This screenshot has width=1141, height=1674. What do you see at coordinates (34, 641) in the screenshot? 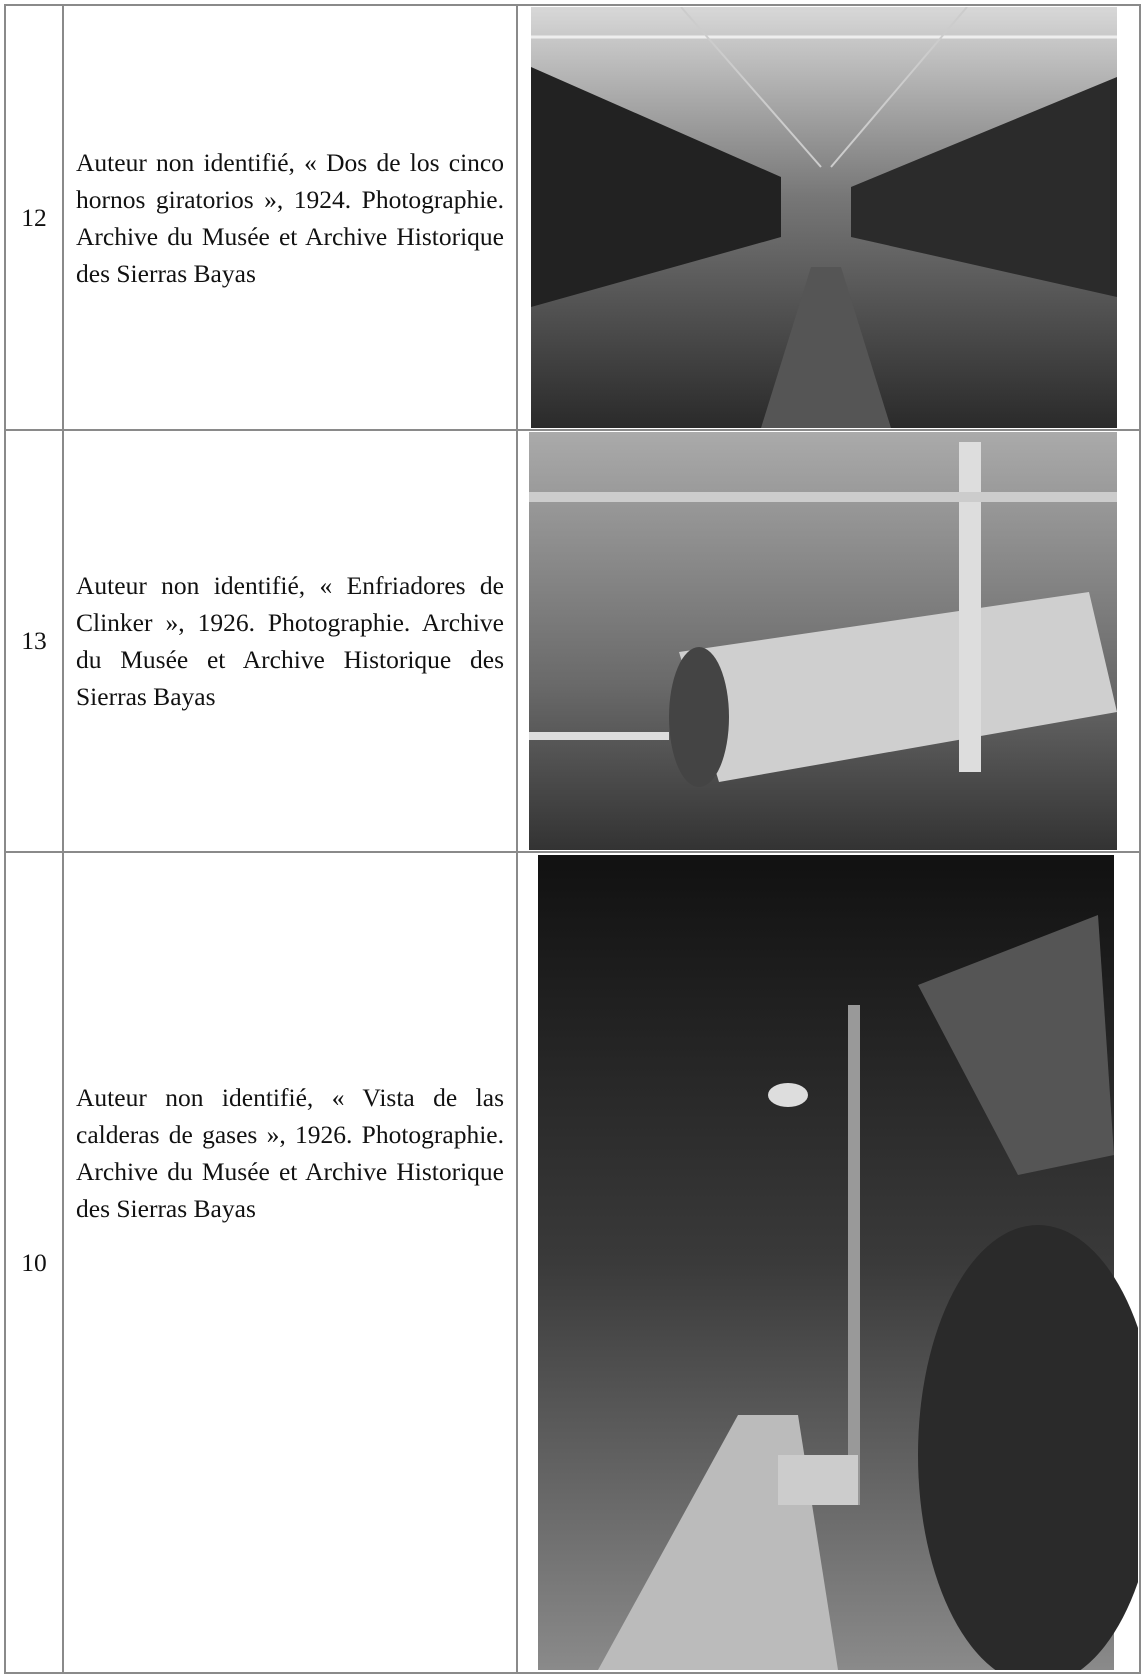
I see `figure-number: 13` at bounding box center [34, 641].